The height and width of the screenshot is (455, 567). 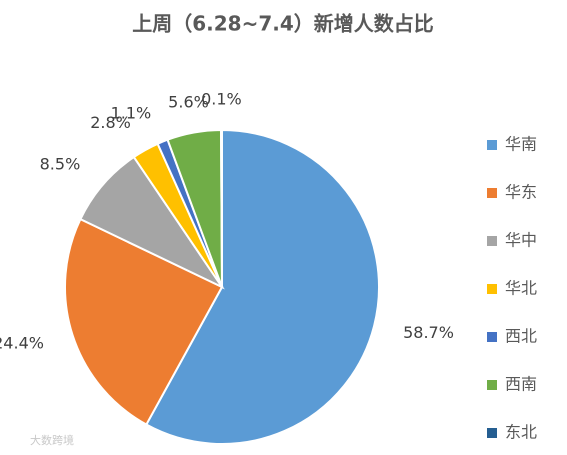 I want to click on data-label: 8.5%, so click(x=60, y=163).